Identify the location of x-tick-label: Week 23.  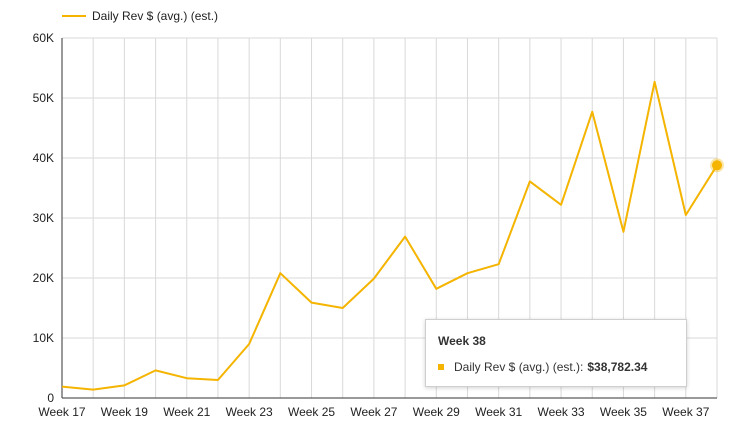
(249, 412).